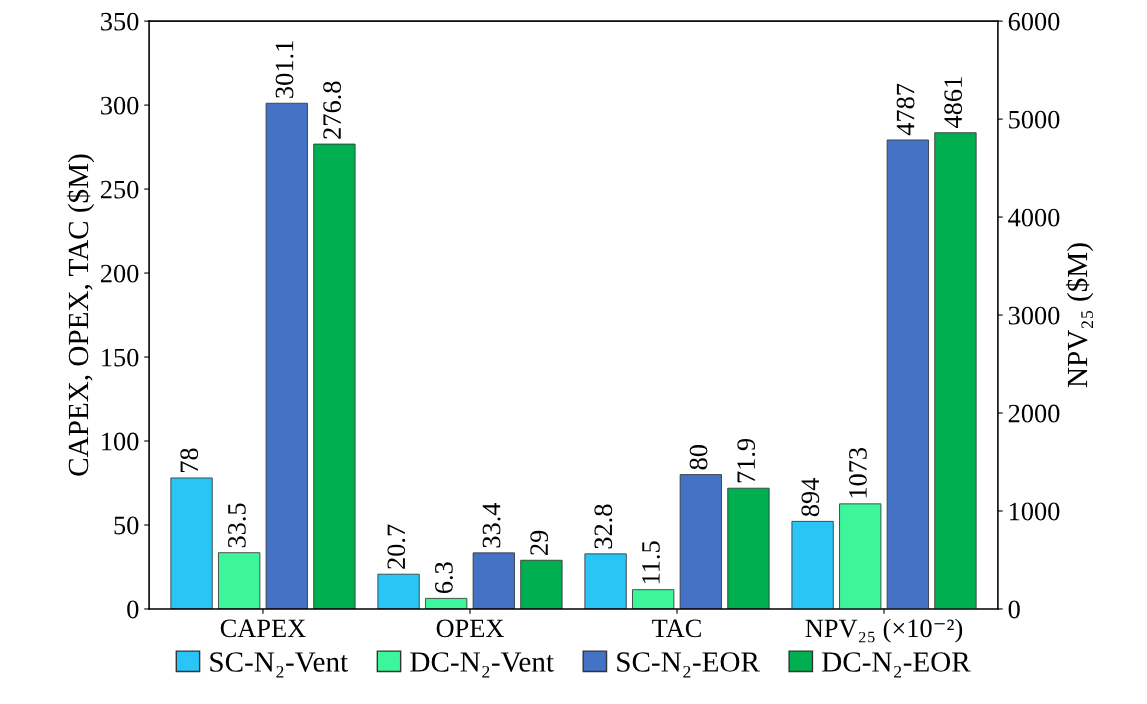 This screenshot has height=704, width=1147. What do you see at coordinates (1034, 217) in the screenshot?
I see `y2-tick-label: 4000` at bounding box center [1034, 217].